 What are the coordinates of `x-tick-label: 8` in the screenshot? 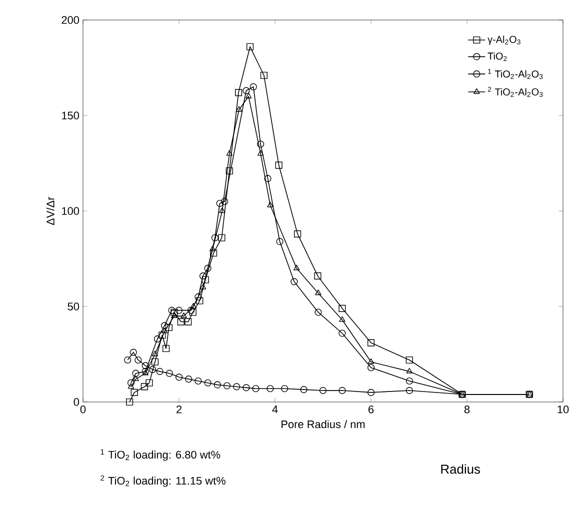 It's located at (467, 410).